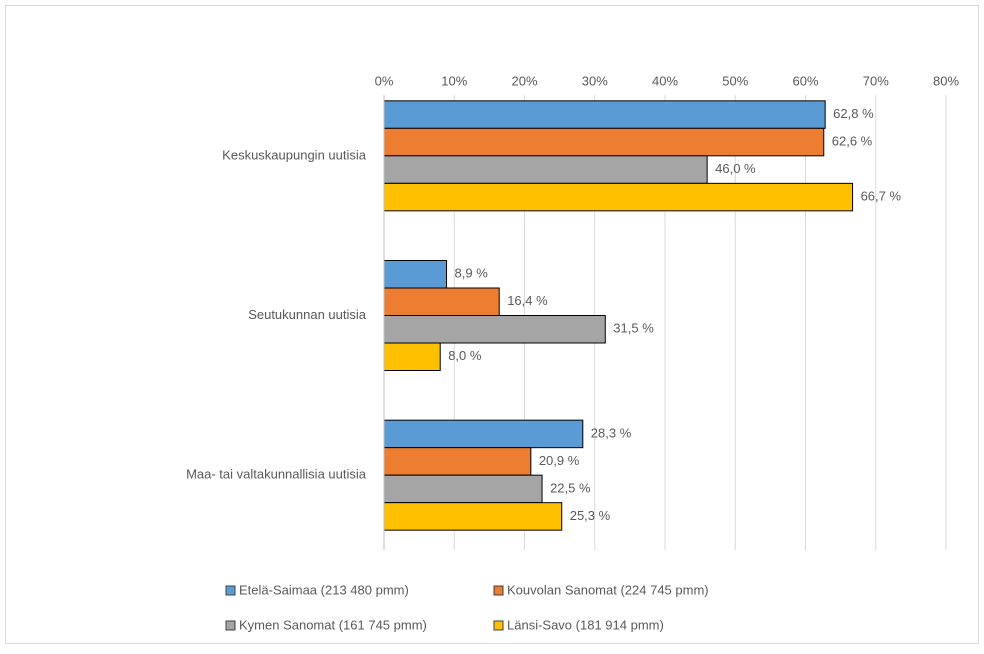  Describe the element at coordinates (527, 300) in the screenshot. I see `data-label: 16,4 %` at that location.